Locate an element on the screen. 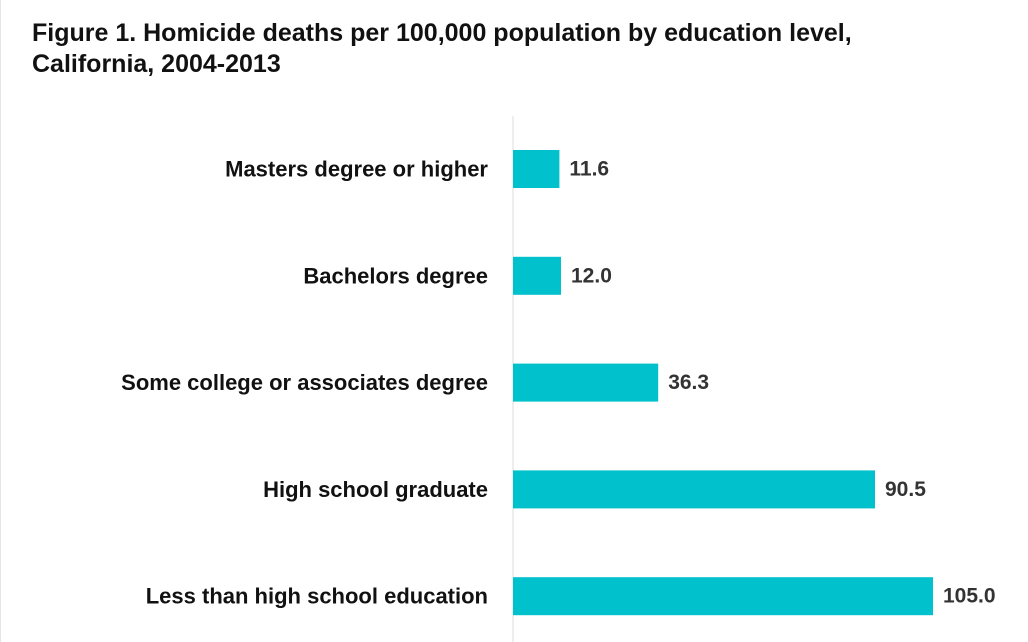 This screenshot has height=642, width=1028. category-label-1: Bachelors degree is located at coordinates (395, 275).